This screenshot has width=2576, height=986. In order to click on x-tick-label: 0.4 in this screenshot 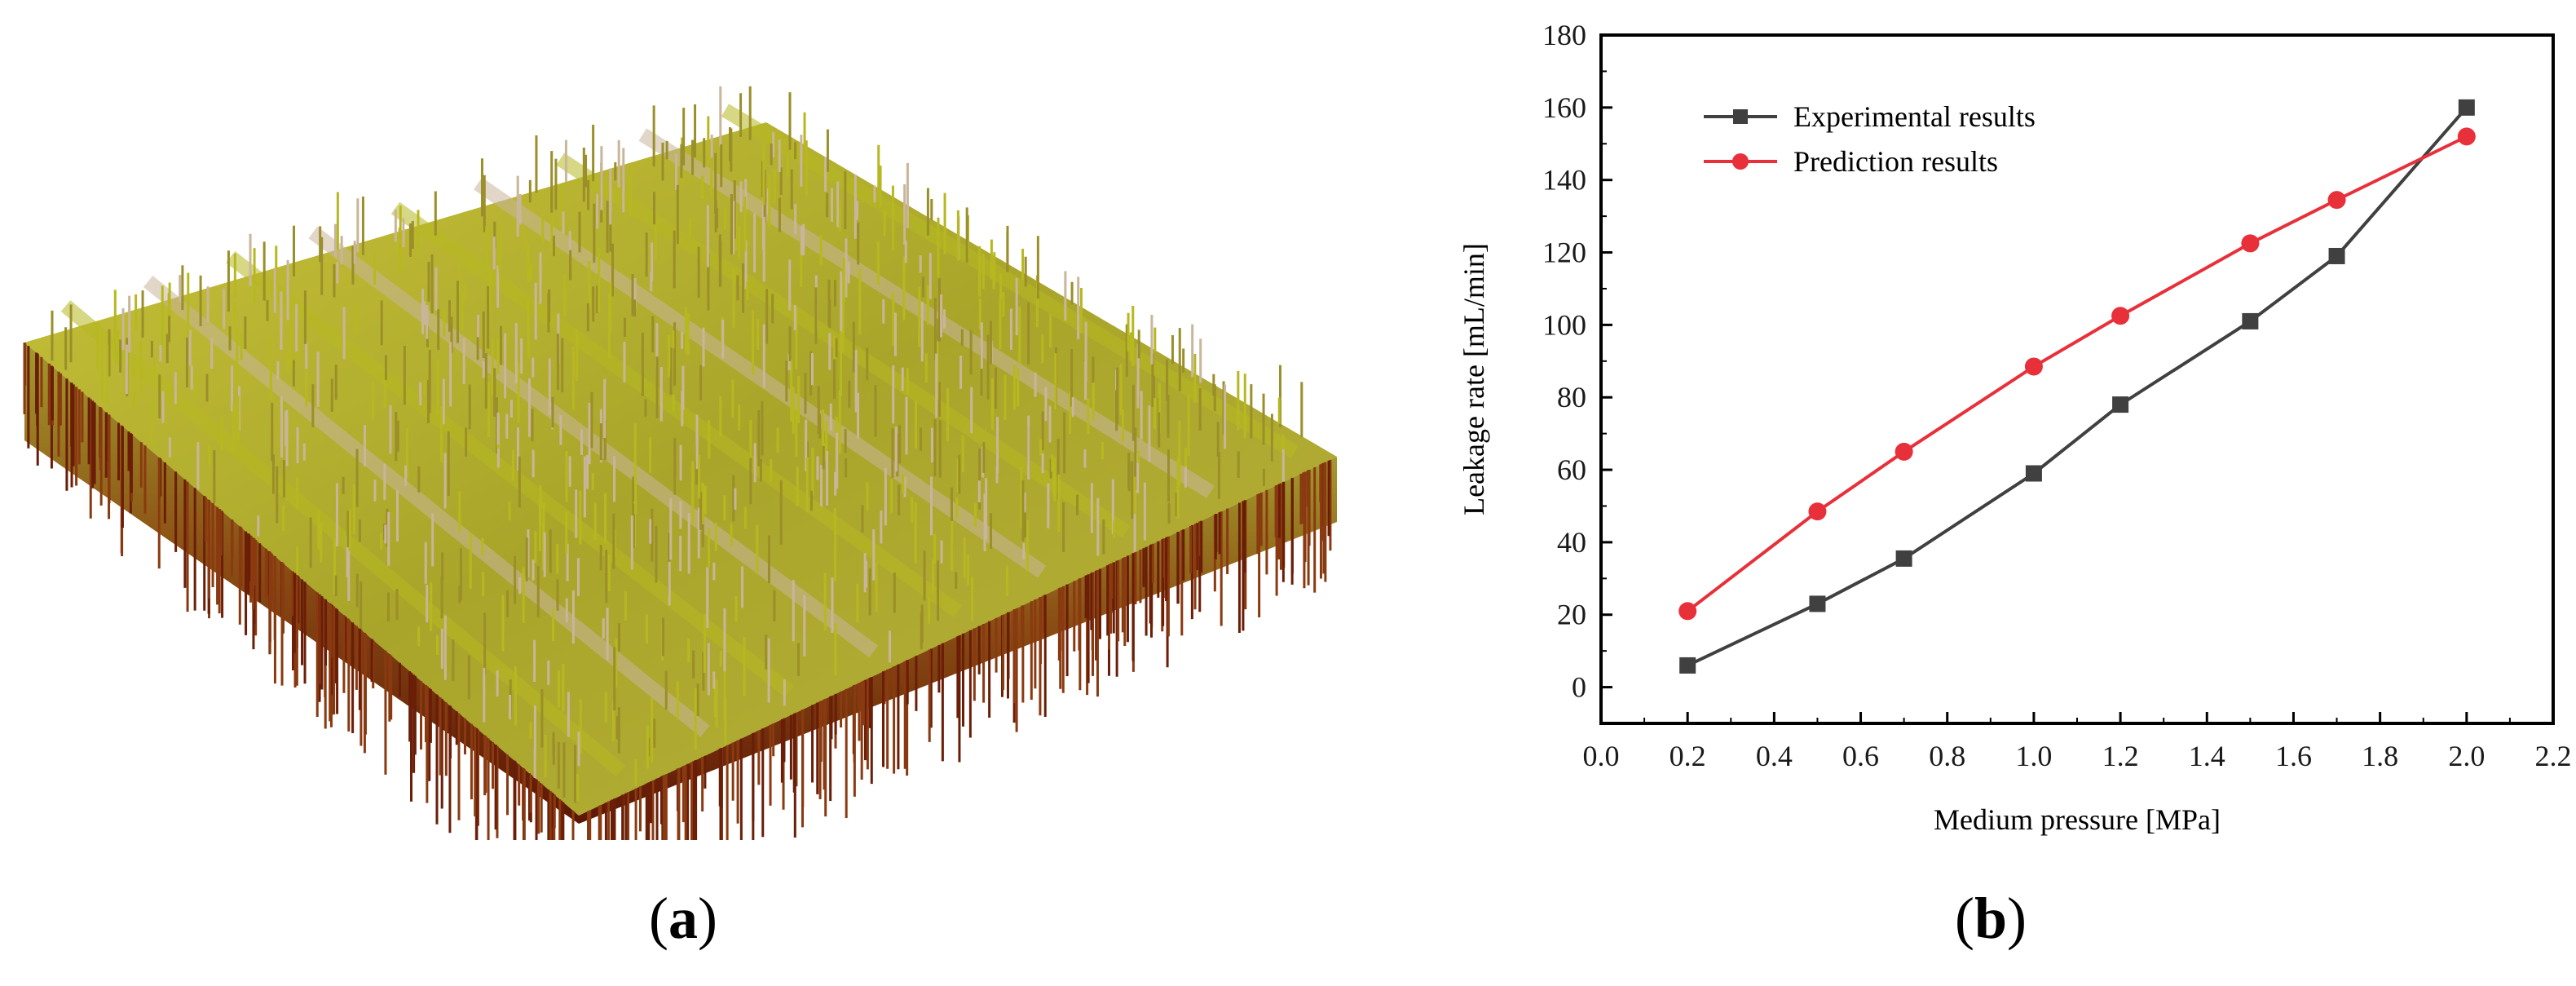, I will do `click(1774, 756)`.